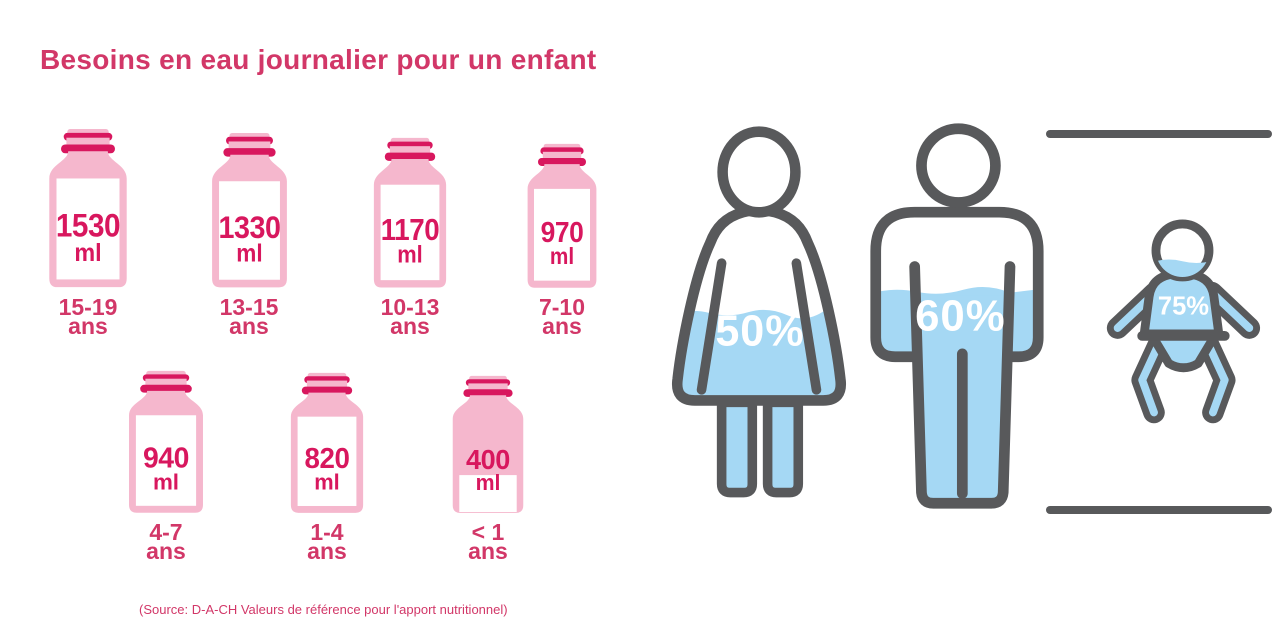 The image size is (1280, 640). I want to click on jar-graphic: 1170 ml, so click(410, 212).